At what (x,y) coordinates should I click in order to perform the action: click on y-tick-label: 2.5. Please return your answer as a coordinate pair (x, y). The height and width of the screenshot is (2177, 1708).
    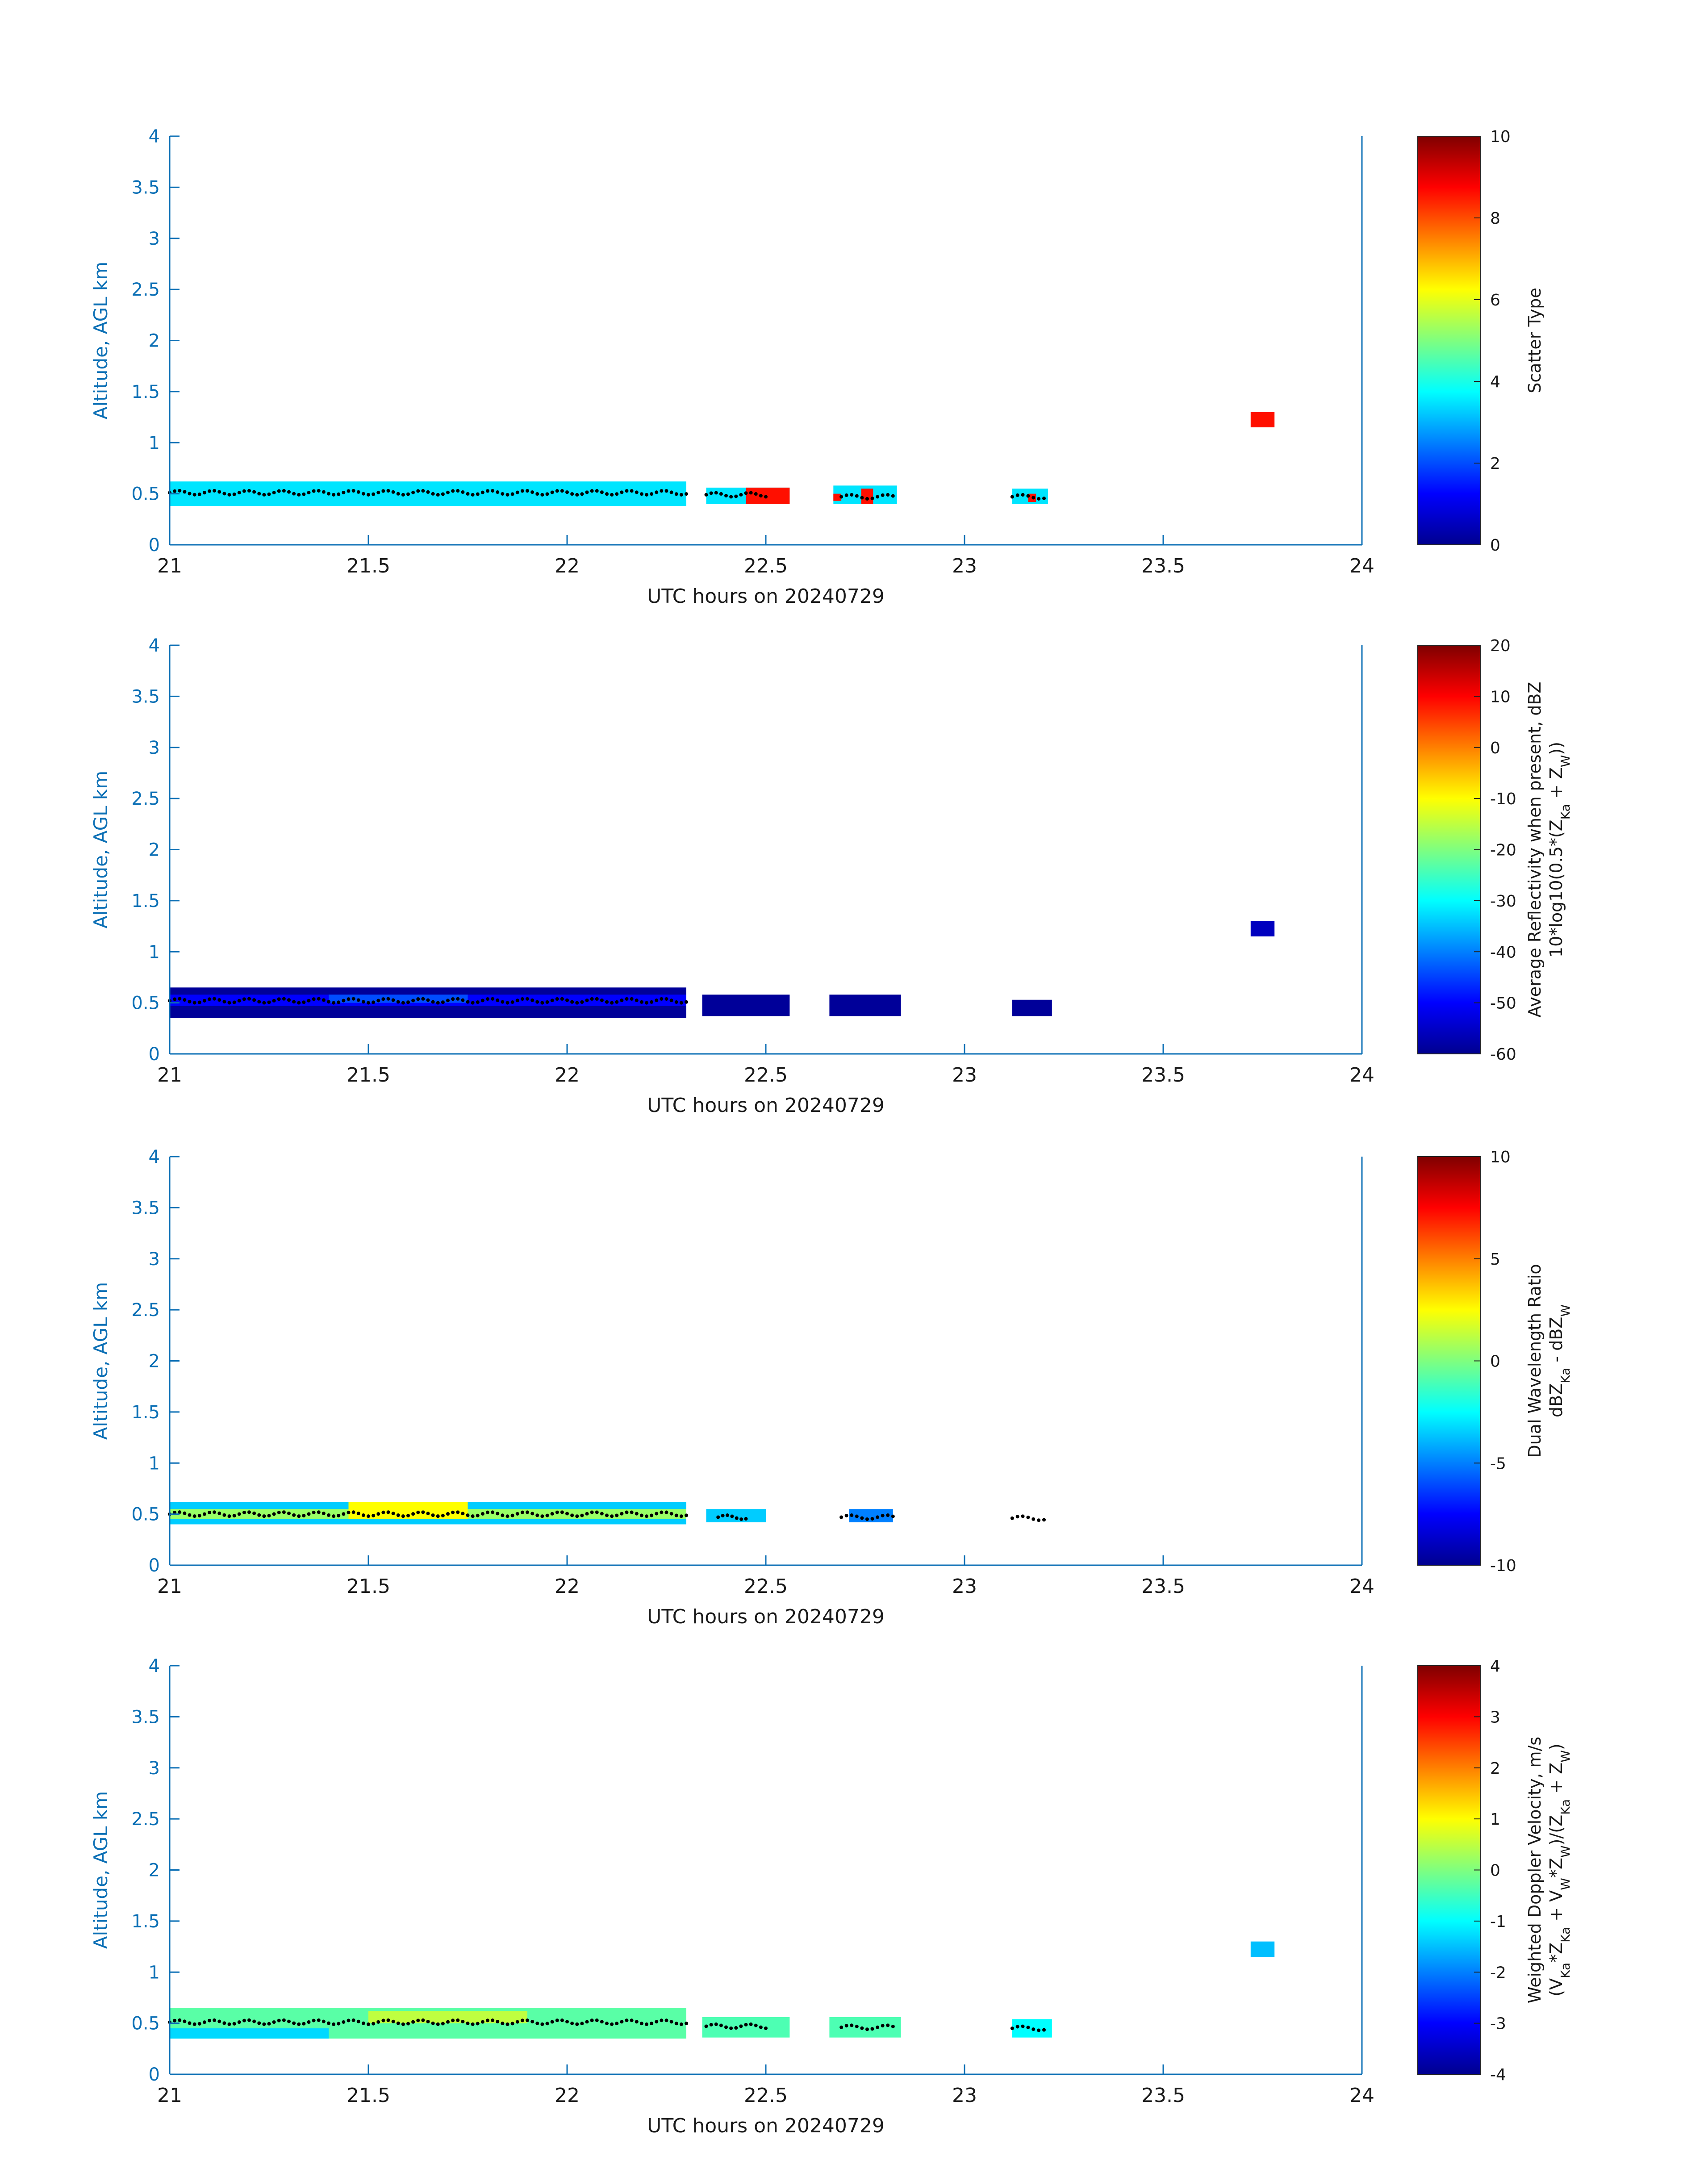
    Looking at the image, I should click on (145, 290).